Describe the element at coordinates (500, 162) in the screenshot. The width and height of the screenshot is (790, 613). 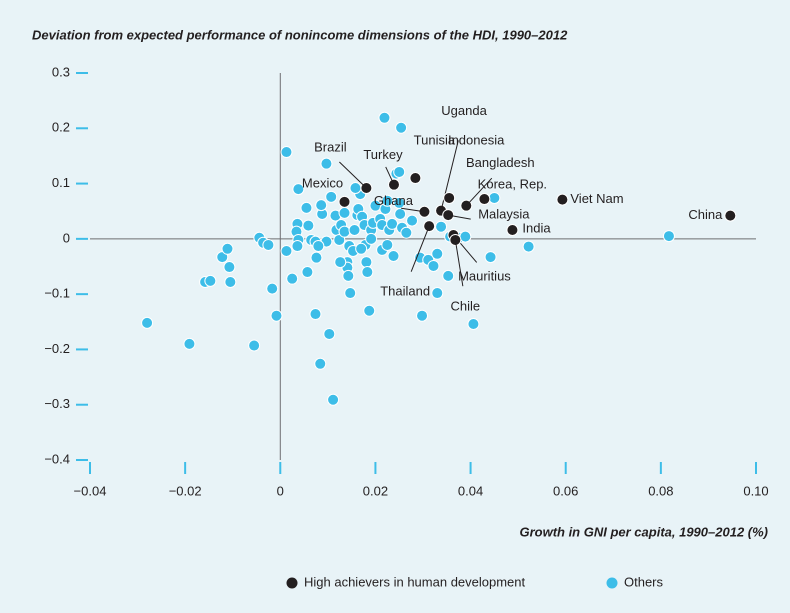
I see `point-label: Bangladesh` at that location.